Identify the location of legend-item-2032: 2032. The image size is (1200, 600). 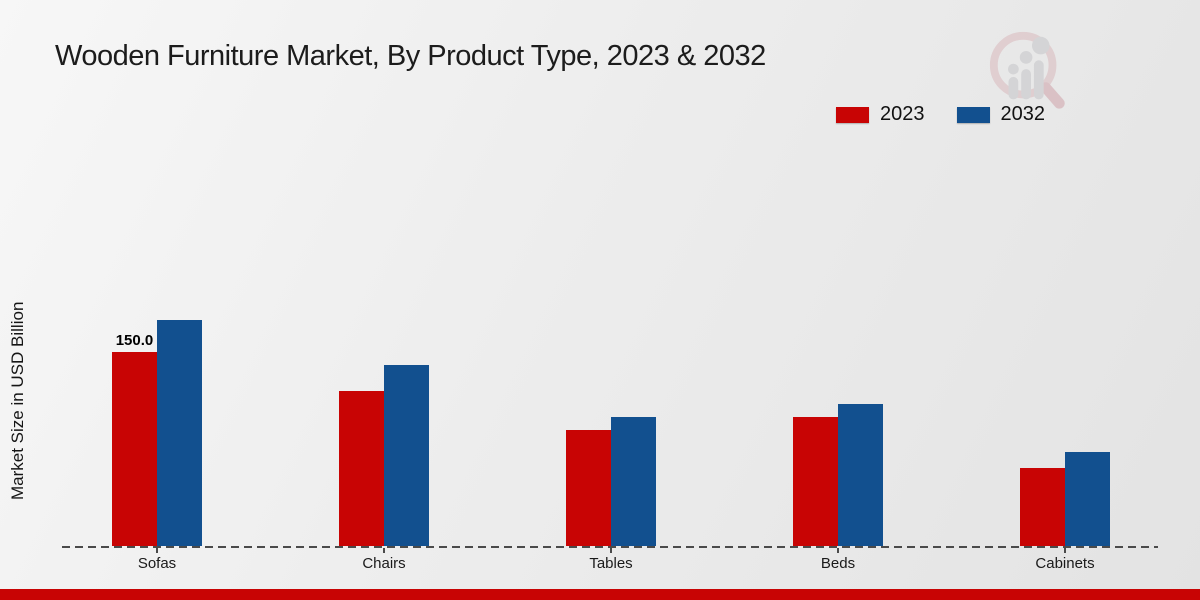
(1001, 114).